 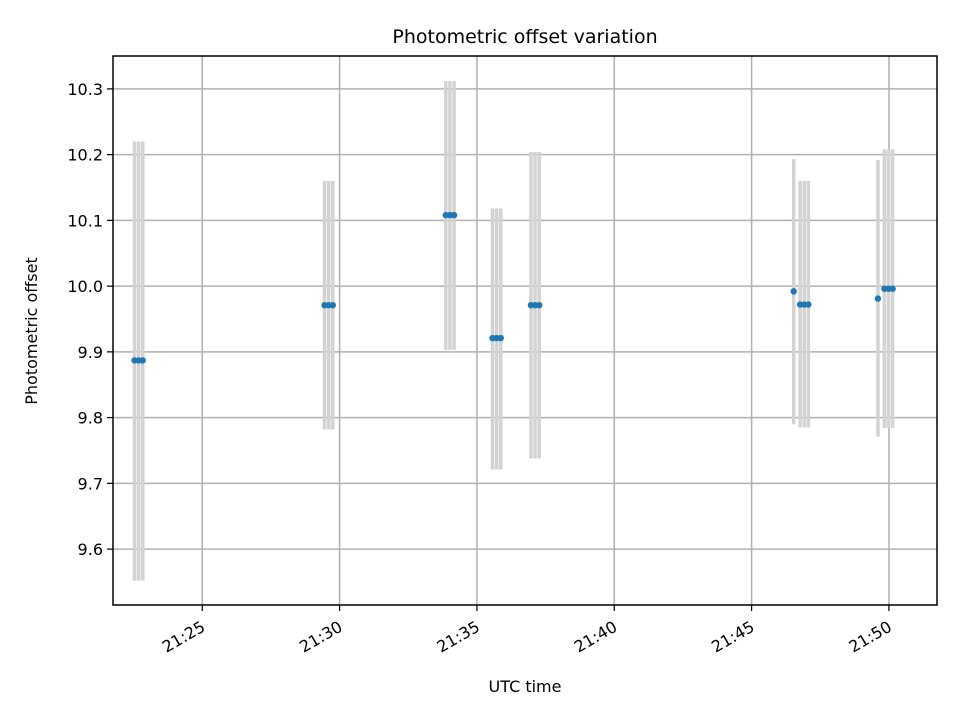 What do you see at coordinates (90, 319) in the screenshot?
I see `y-axis-ticks: 9.6 9.7 9.8 9.9 10.0 10.1 10.2 10.3` at bounding box center [90, 319].